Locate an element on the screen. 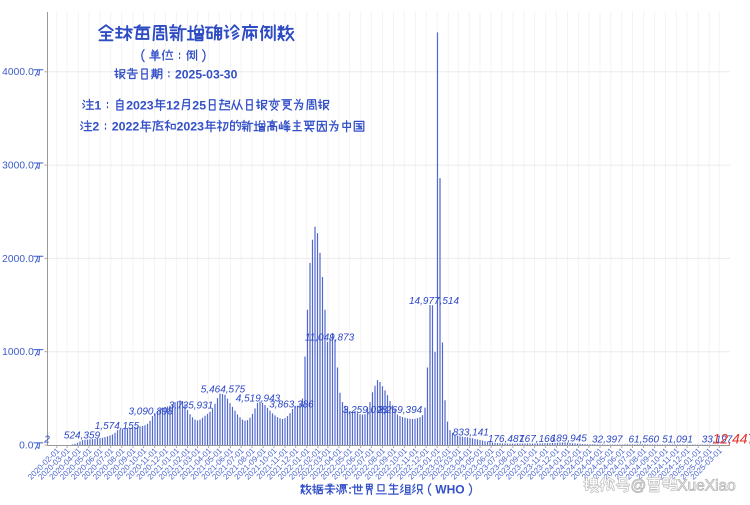 The width and height of the screenshot is (750, 505). svg-text: 2025-03-30 is located at coordinates (206, 74).